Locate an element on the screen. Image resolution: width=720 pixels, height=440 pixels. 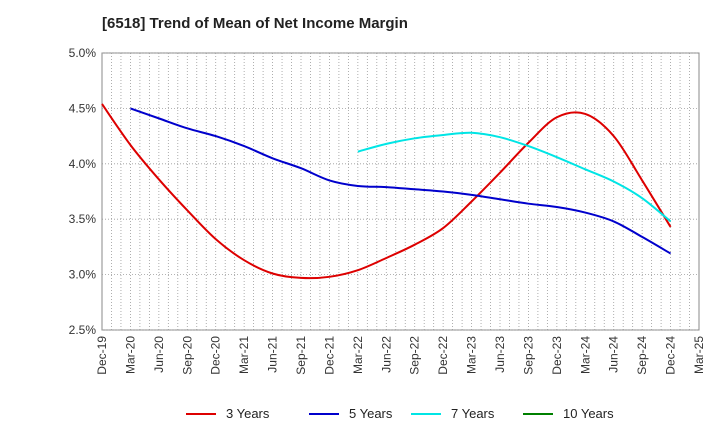
legend-item: 5 Years is located at coordinates (350, 413).